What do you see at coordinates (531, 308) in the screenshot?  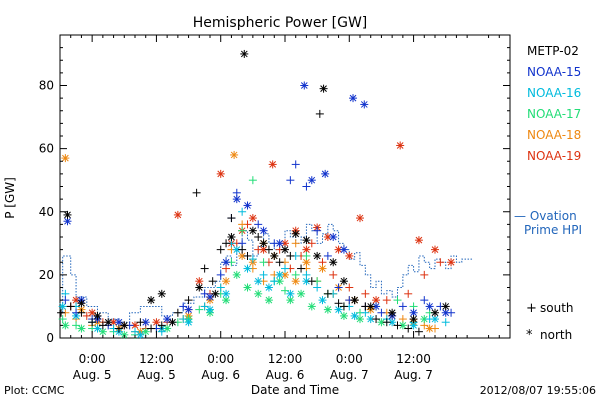 I see `marker-legend-symbol: +` at bounding box center [531, 308].